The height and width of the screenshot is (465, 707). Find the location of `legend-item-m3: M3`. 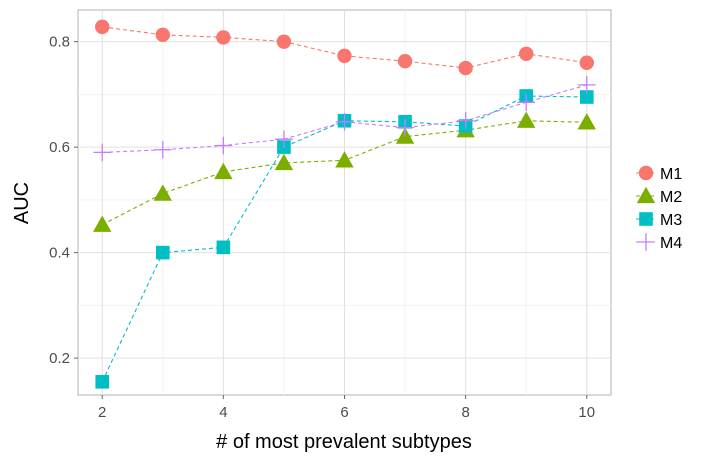

legend-item-m3: M3 is located at coordinates (659, 220).